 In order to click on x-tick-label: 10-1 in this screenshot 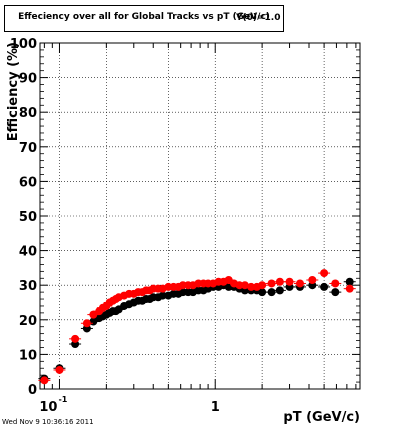, I will do `click(53, 405)`.